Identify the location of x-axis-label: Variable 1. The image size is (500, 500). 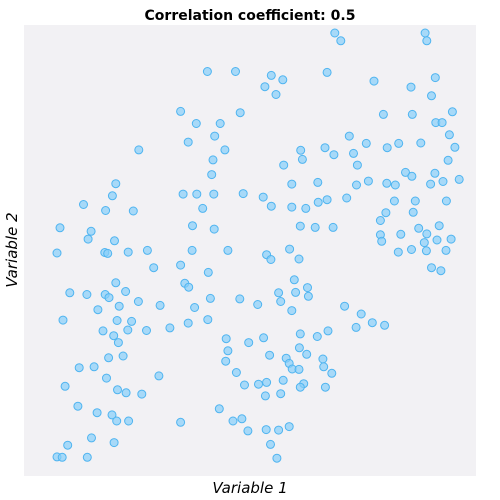
(249, 488).